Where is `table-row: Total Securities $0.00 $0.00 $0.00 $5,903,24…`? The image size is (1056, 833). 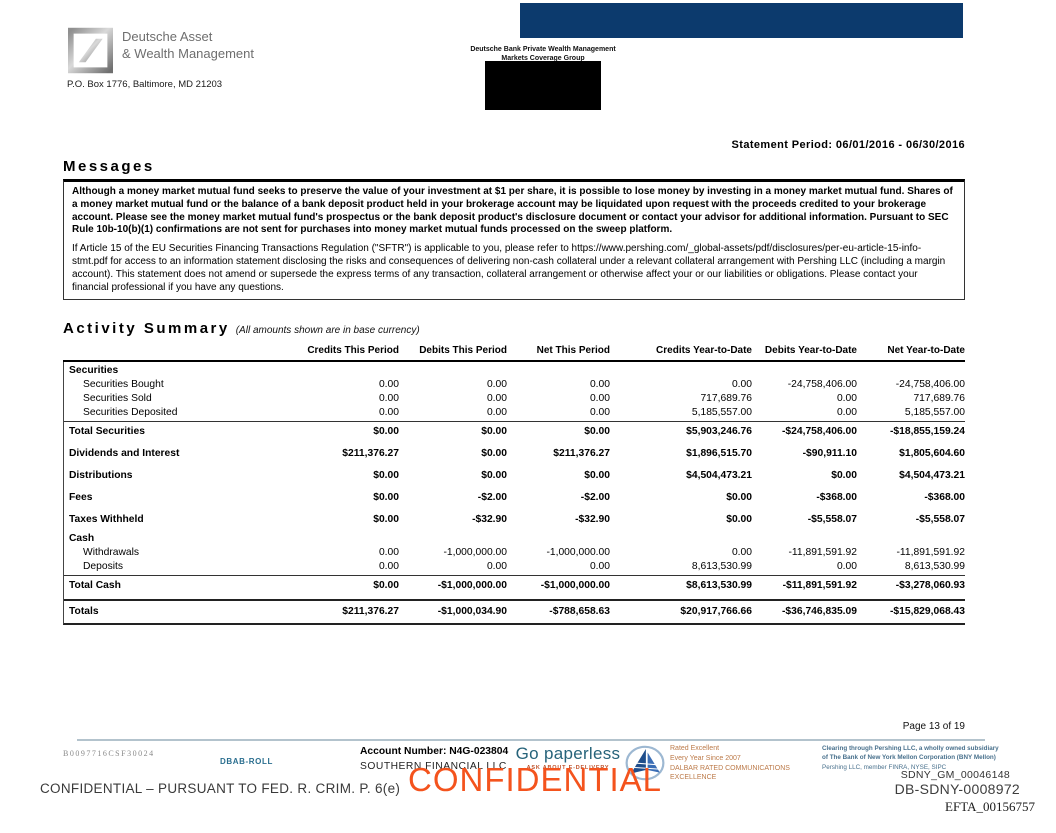
table-row: Total Securities $0.00 $0.00 $0.00 $5,903,24… is located at coordinates (514, 431).